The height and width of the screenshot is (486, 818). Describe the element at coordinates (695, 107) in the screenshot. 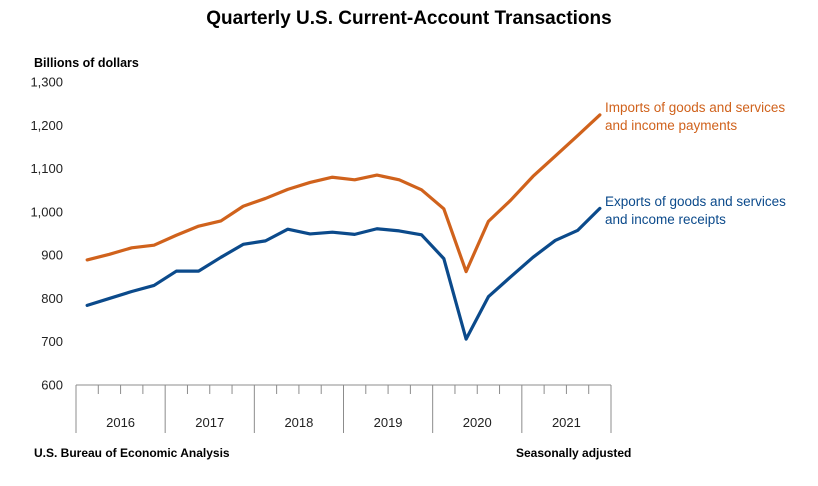

I see `imports-series-label: Imports of goods and services` at that location.